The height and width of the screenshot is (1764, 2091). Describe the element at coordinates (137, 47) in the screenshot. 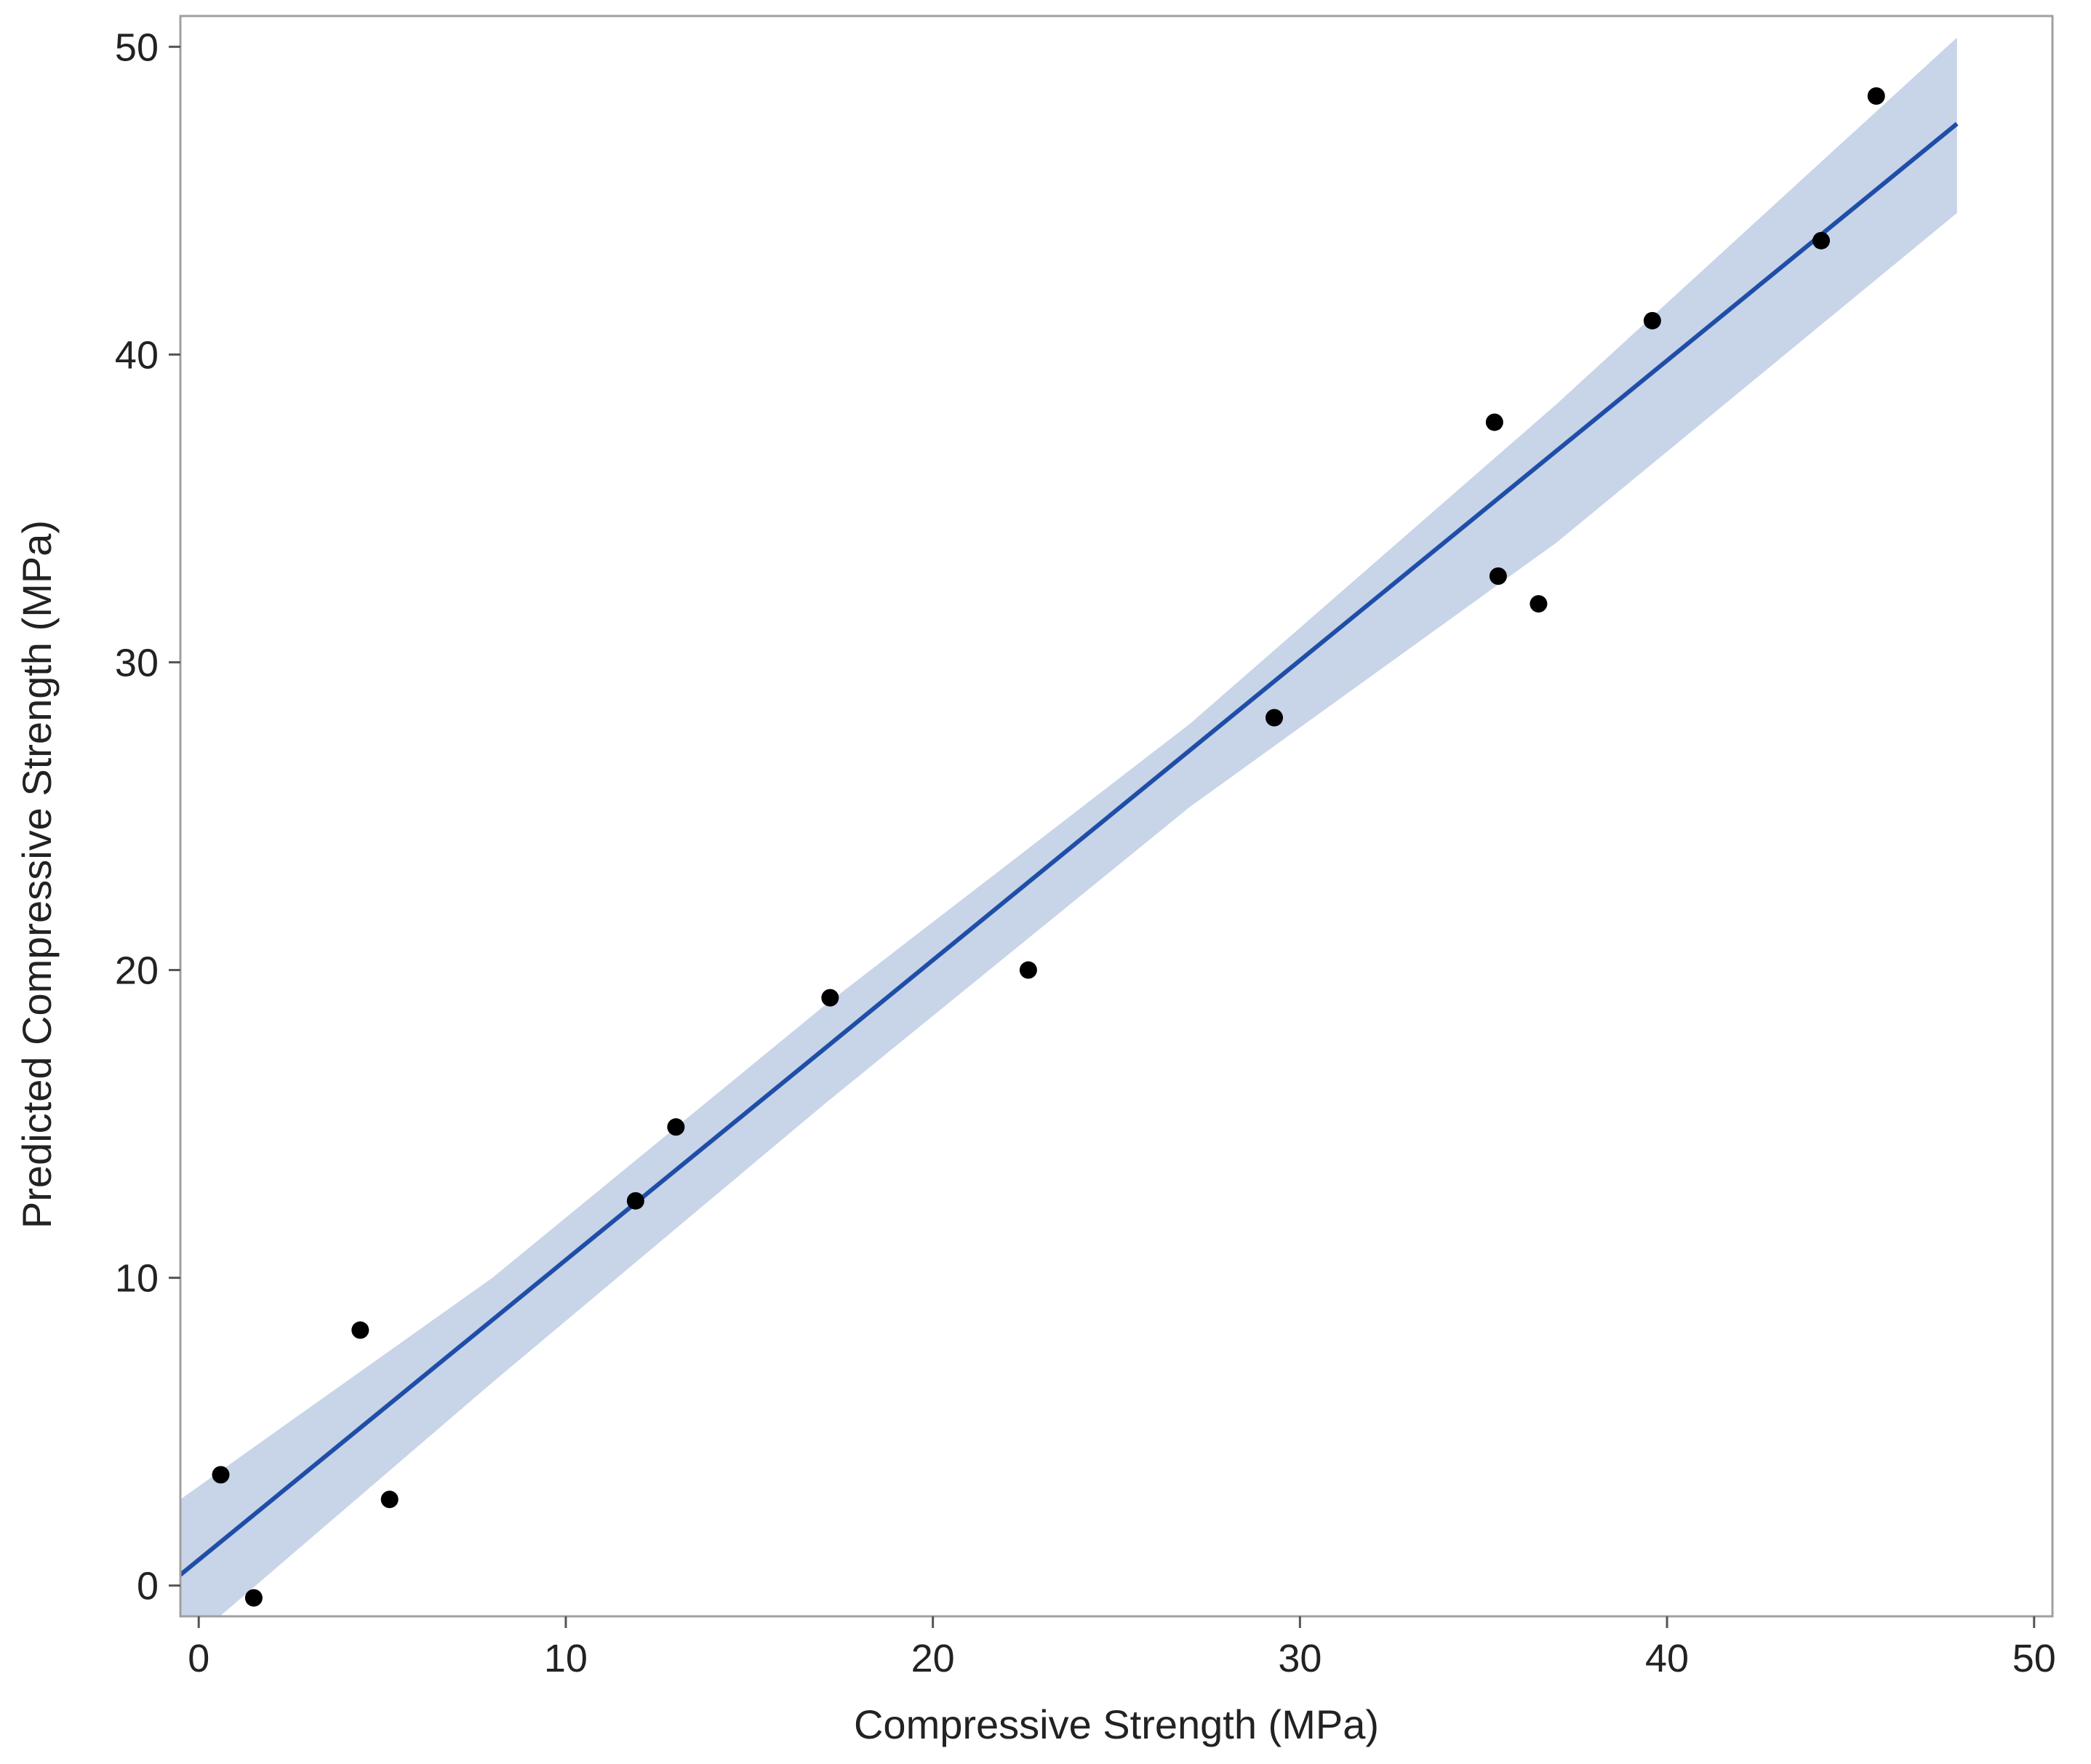

I see `y-tick-label: 50` at that location.